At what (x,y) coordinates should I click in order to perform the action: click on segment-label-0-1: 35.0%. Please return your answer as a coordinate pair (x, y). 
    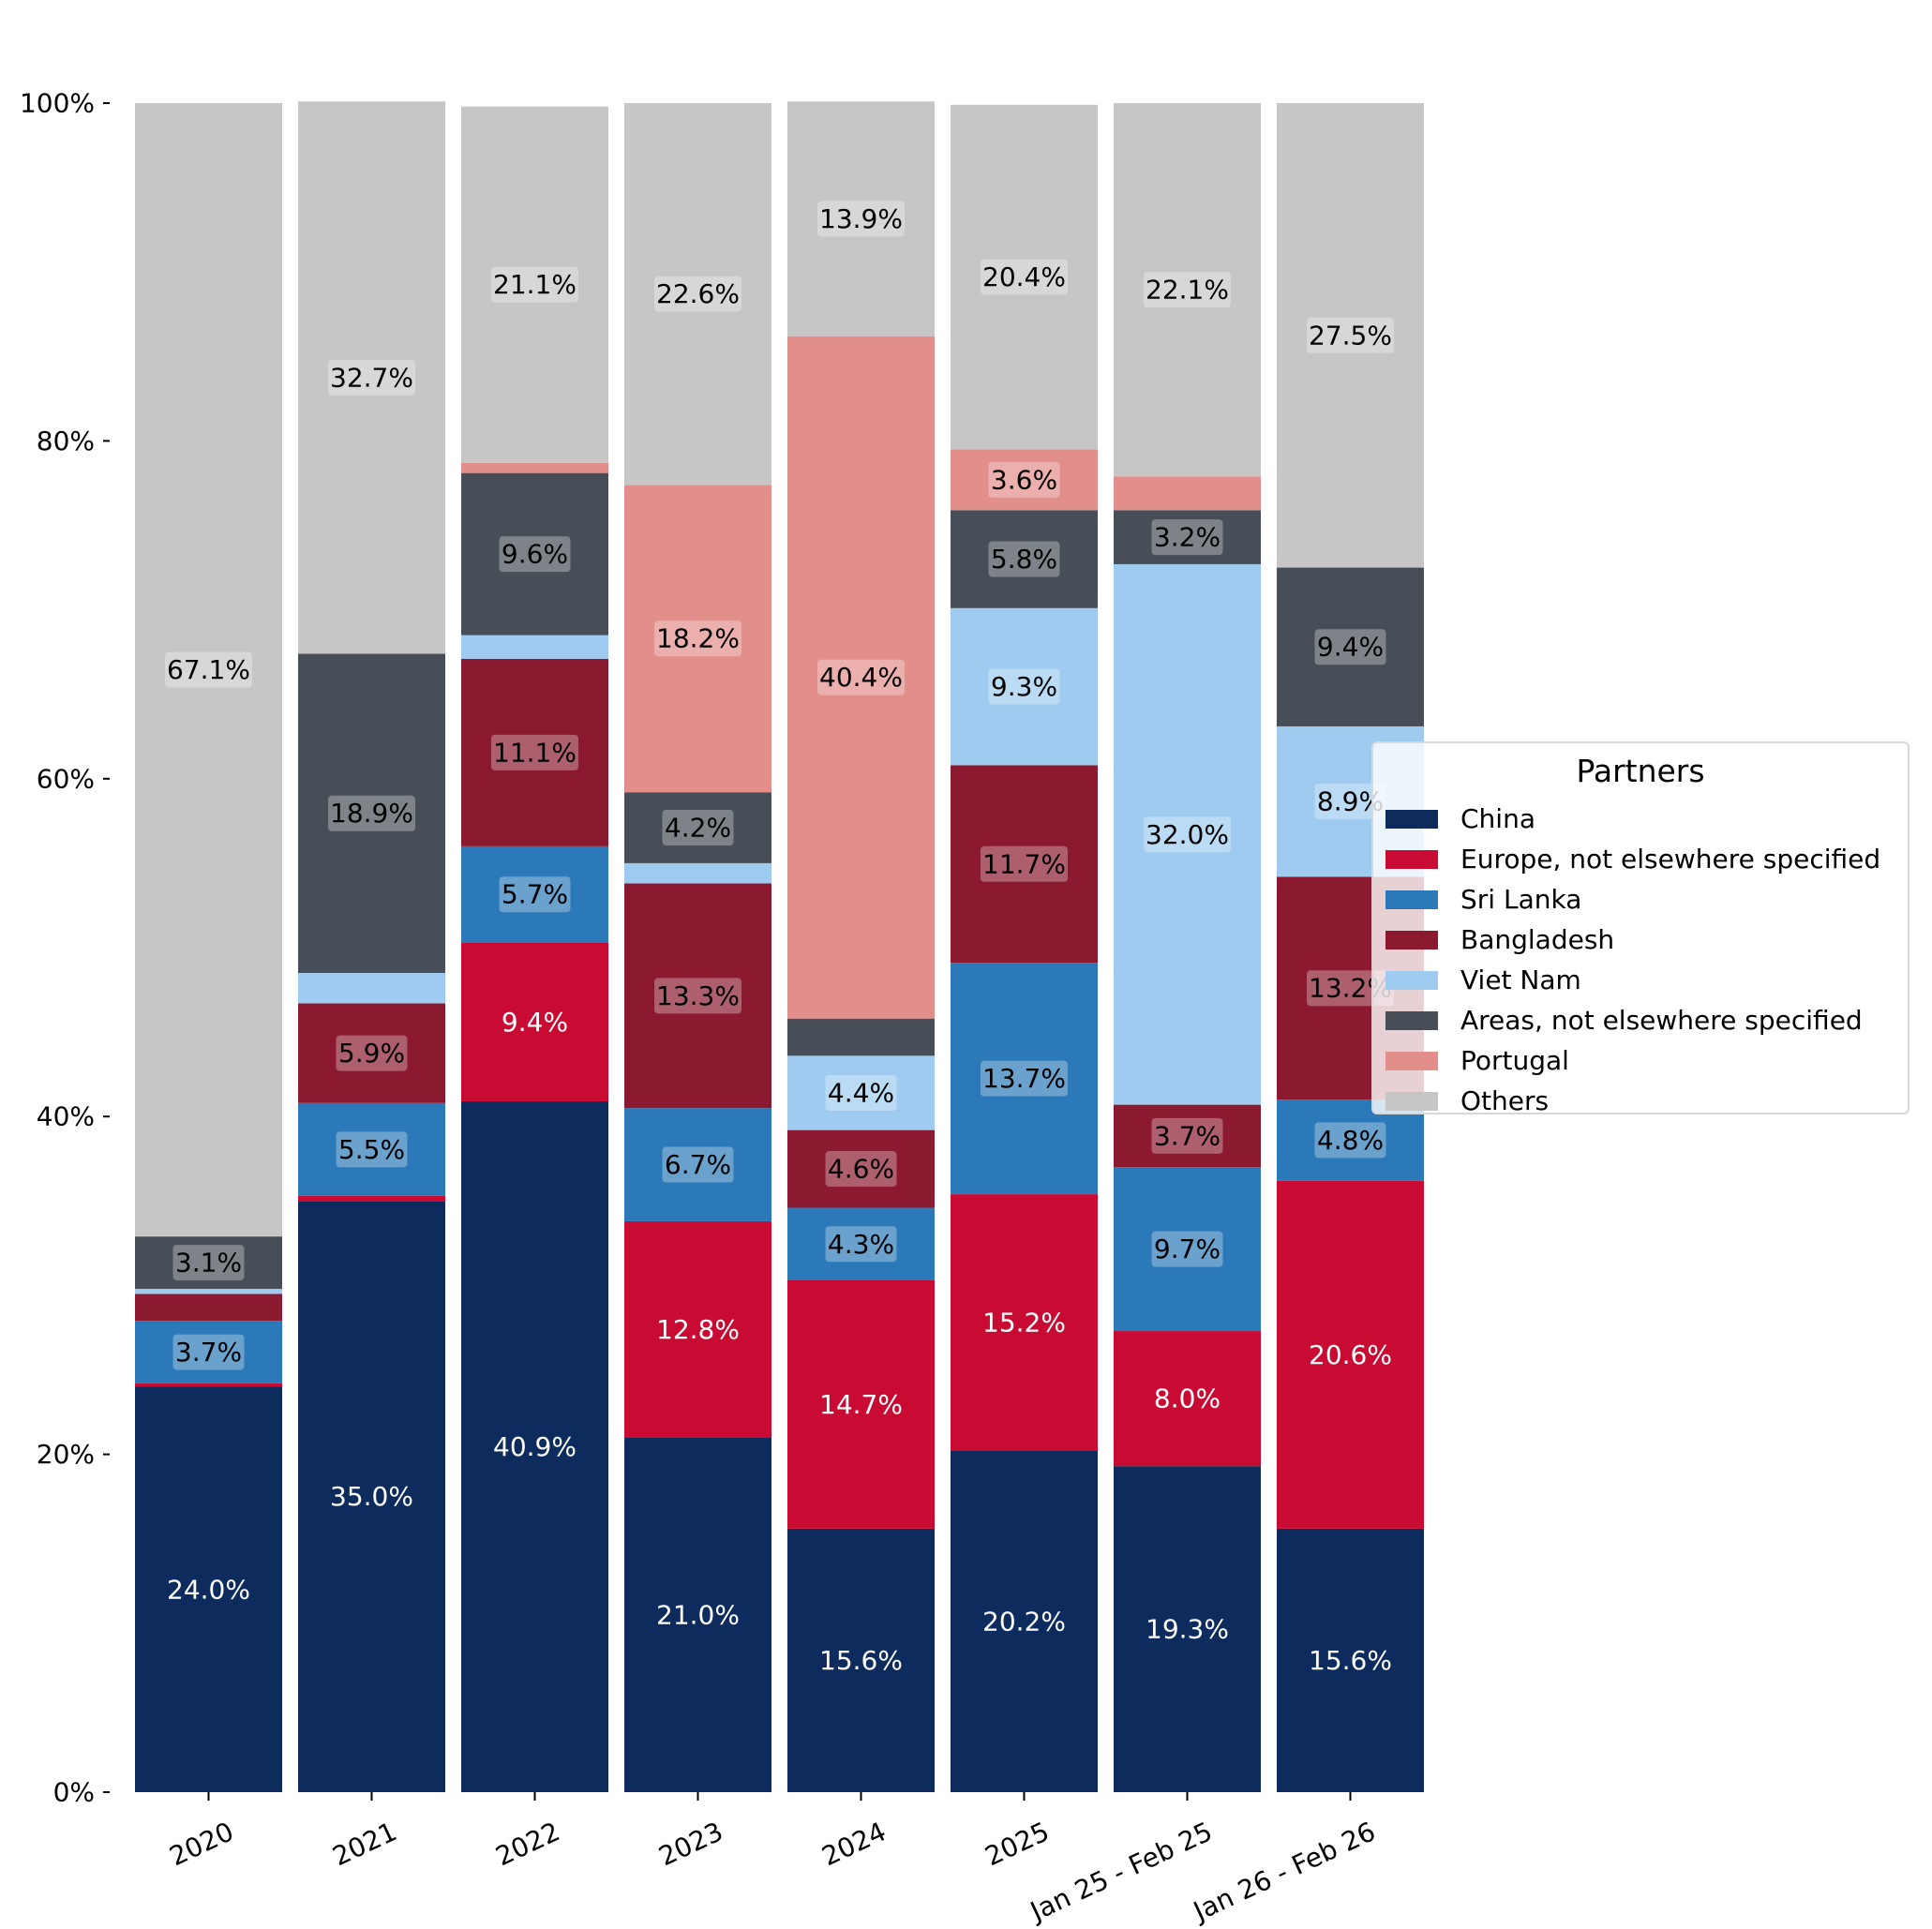
    Looking at the image, I should click on (371, 1496).